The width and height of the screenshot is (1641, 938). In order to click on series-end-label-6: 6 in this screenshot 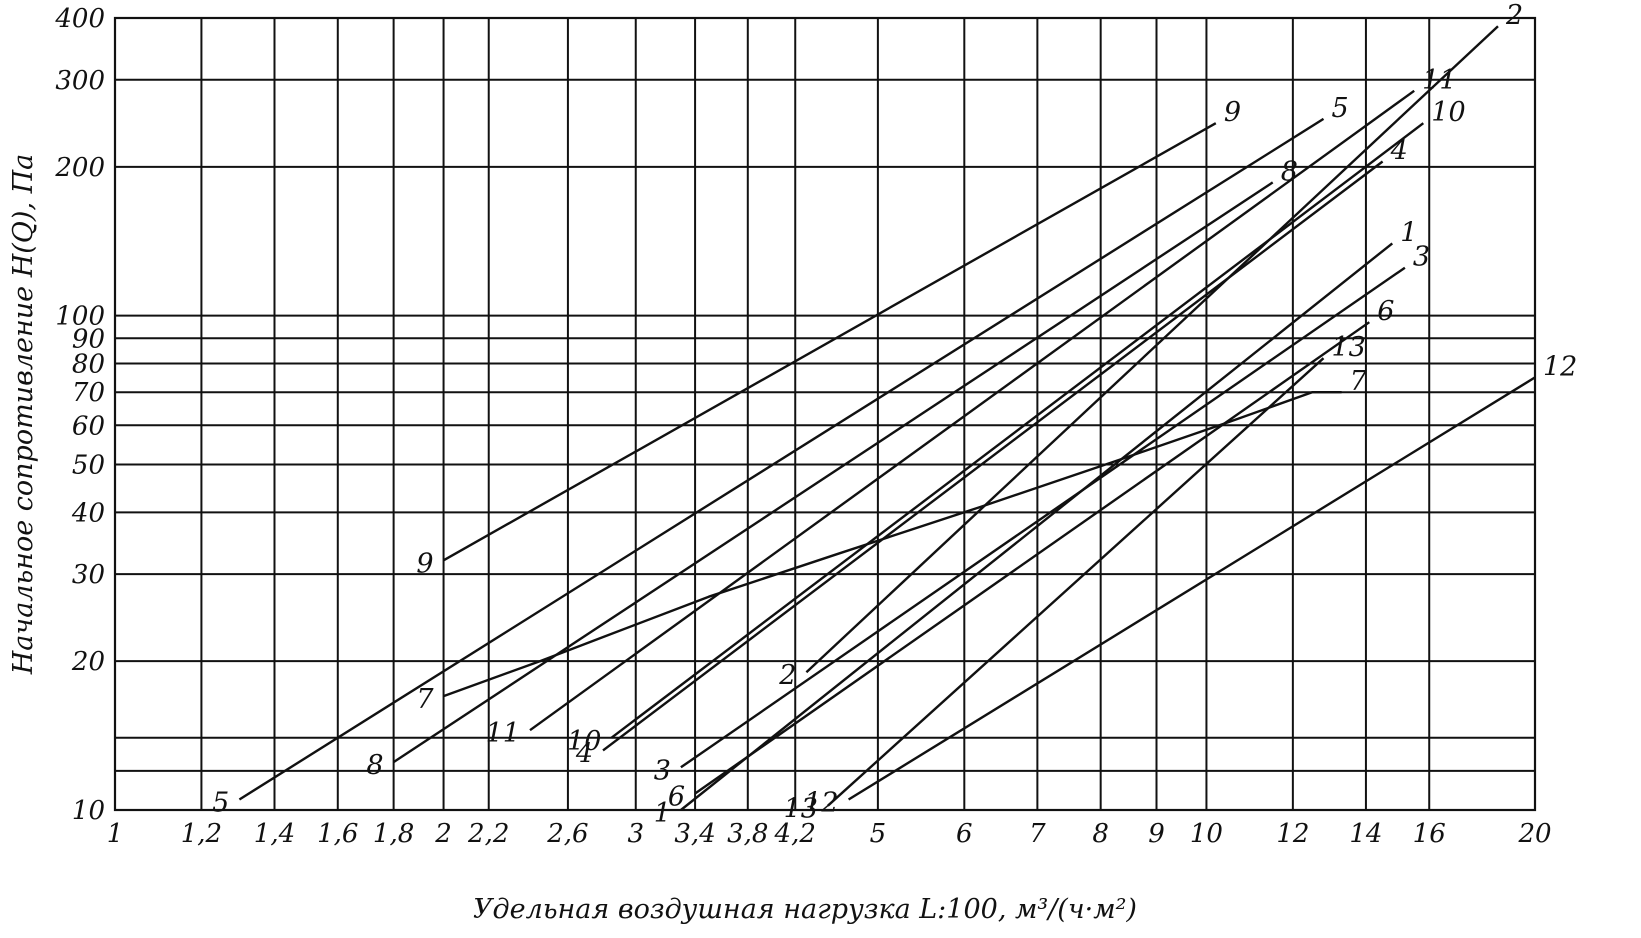, I will do `click(1385, 311)`.